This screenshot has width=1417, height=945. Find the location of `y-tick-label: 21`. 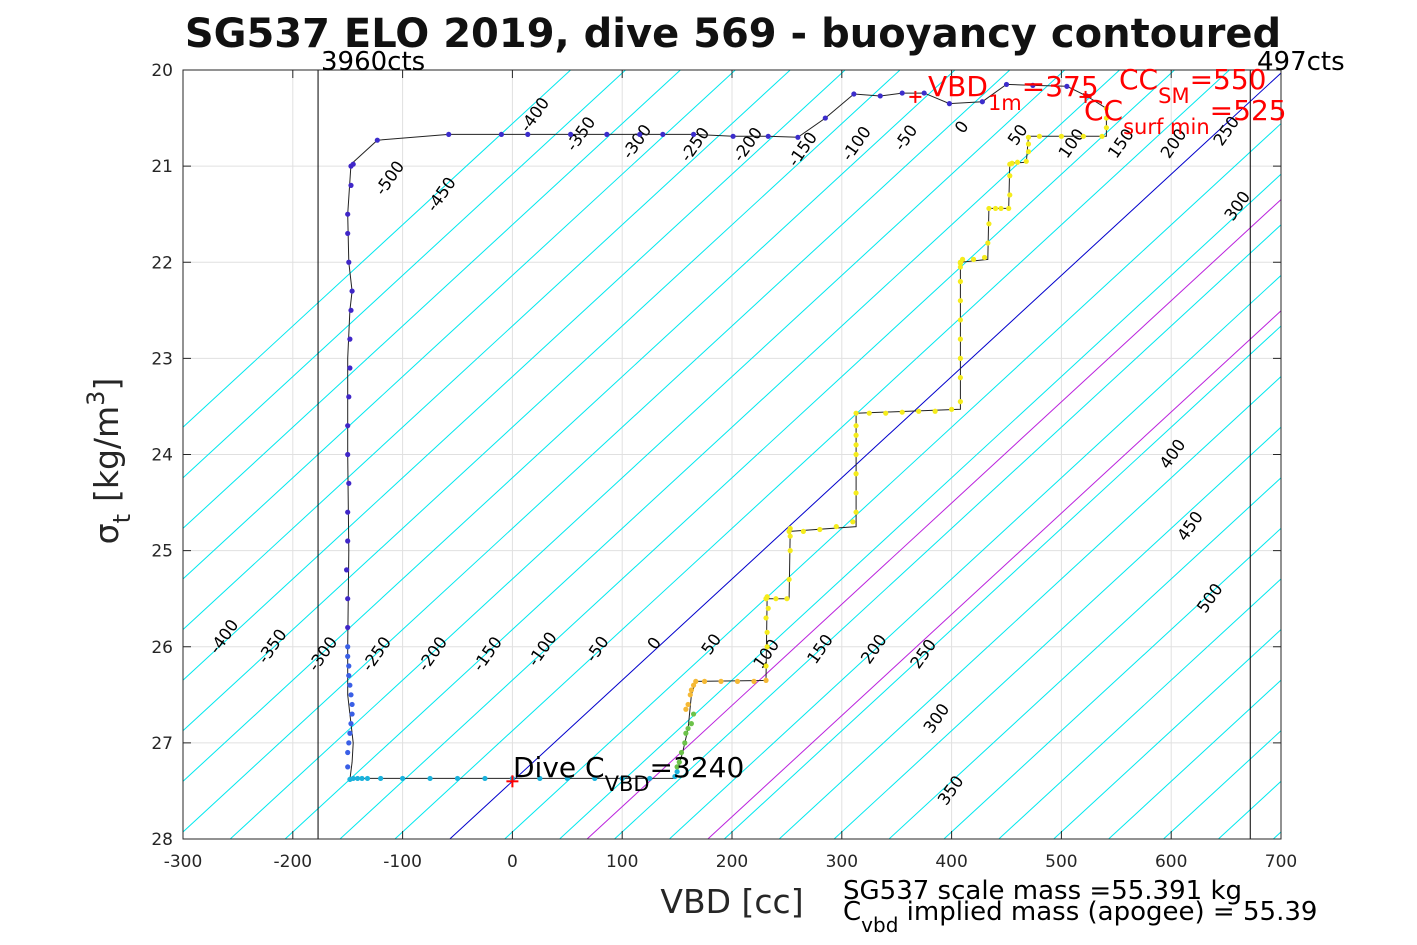

y-tick-label: 21 is located at coordinates (162, 167).